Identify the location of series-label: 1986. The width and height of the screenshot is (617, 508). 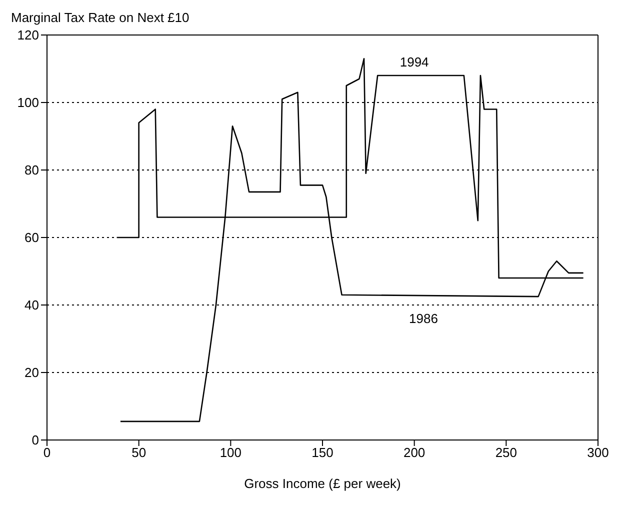
(423, 318).